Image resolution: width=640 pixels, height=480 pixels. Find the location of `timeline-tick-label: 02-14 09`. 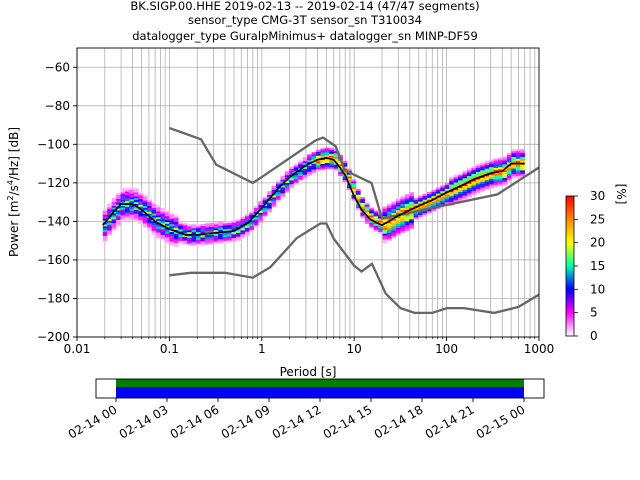

timeline-tick-label: 02-14 09 is located at coordinates (246, 421).